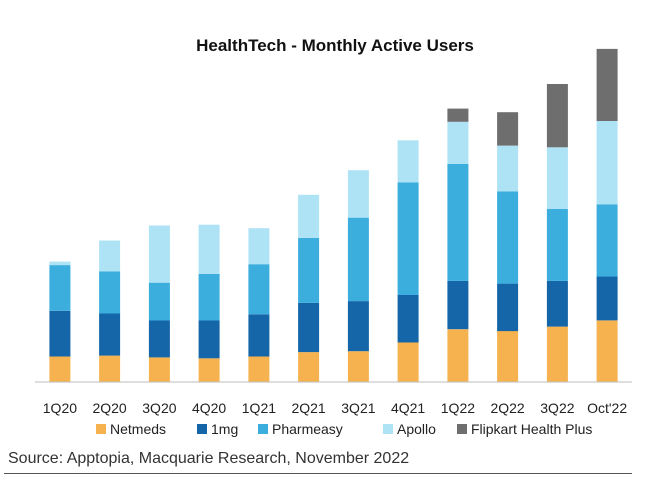  What do you see at coordinates (607, 408) in the screenshot?
I see `x-tick-label: Oct'22` at bounding box center [607, 408].